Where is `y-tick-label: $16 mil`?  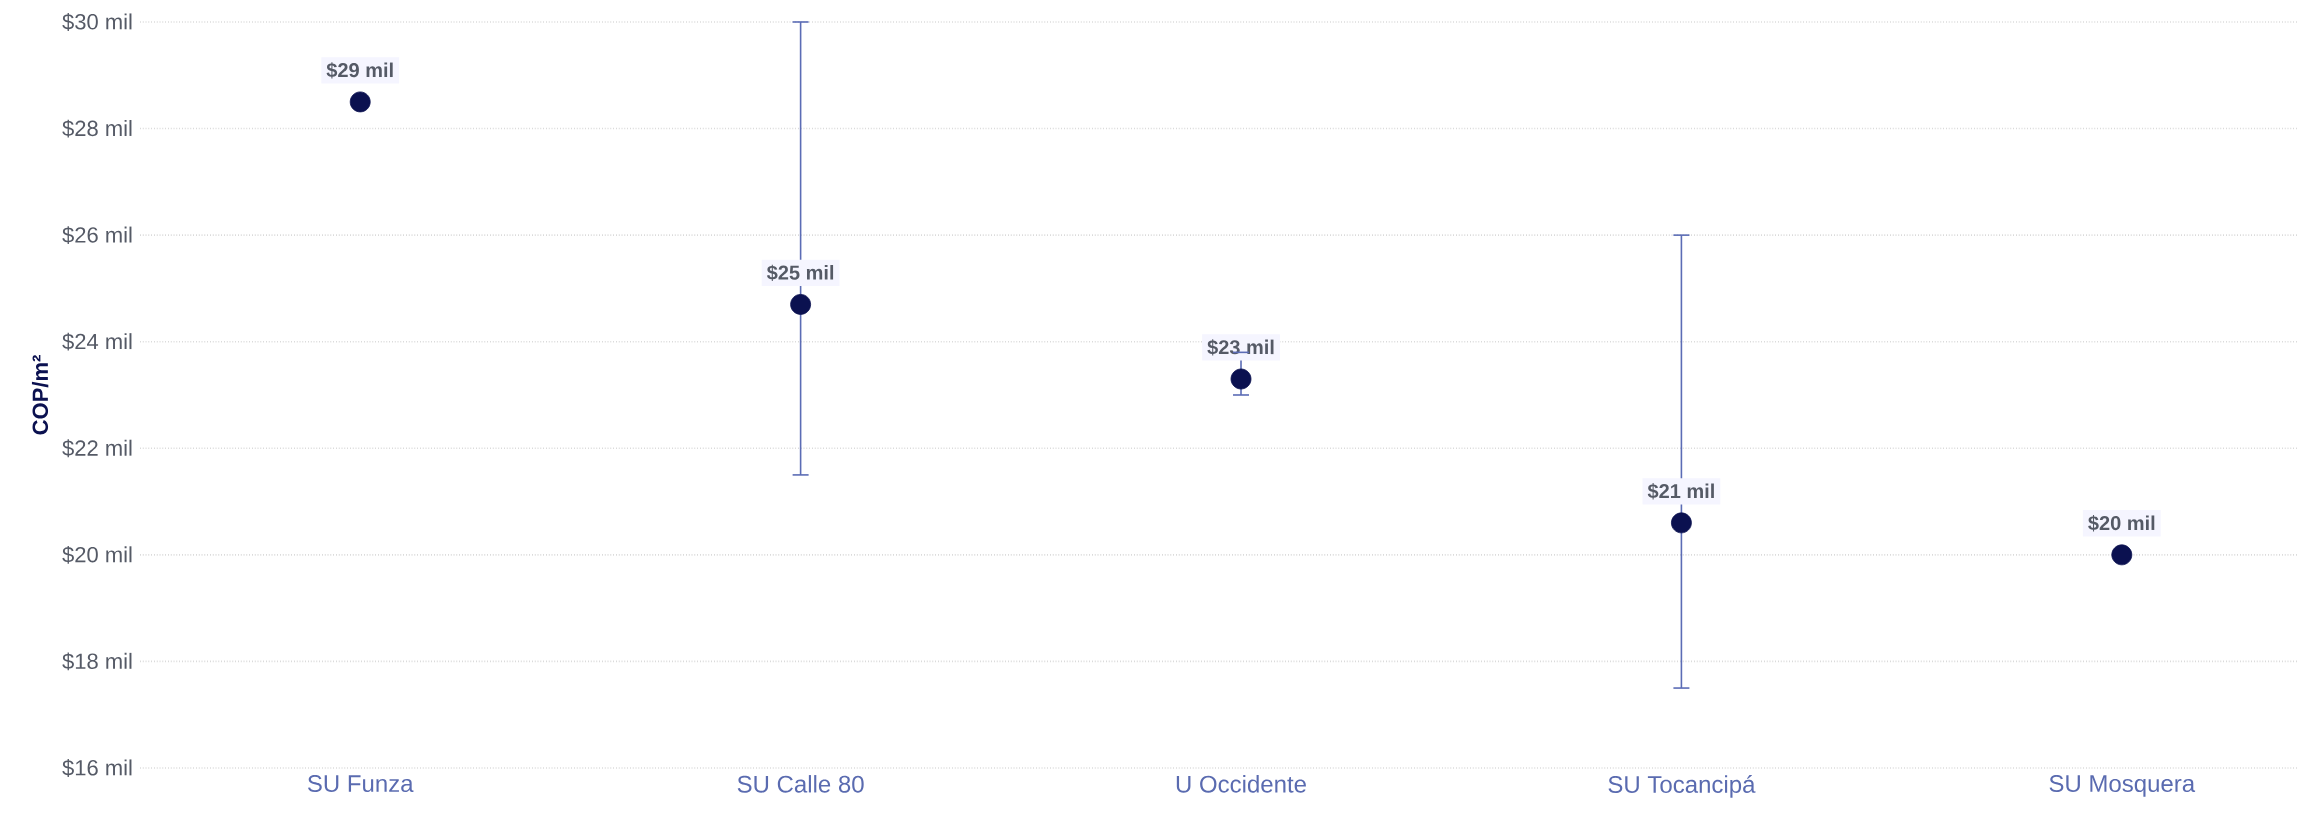
y-tick-label: $16 mil is located at coordinates (97, 768).